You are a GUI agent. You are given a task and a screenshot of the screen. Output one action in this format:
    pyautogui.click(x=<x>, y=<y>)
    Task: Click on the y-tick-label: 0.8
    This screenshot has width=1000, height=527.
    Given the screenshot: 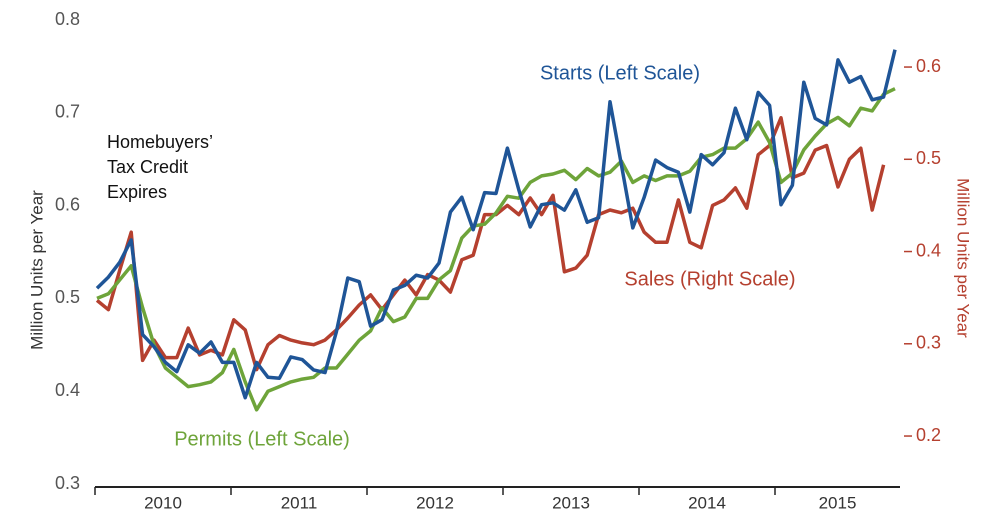 What is the action you would take?
    pyautogui.click(x=67, y=19)
    